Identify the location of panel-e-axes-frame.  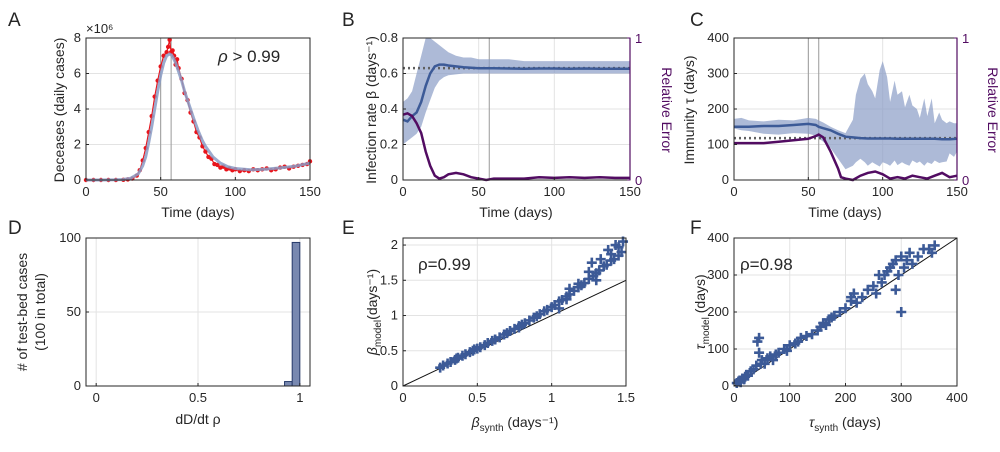
(514, 312).